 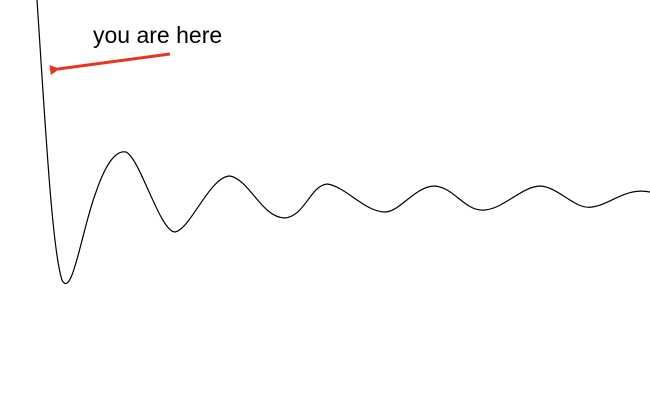 What do you see at coordinates (157, 35) in the screenshot?
I see `you-are-here-label: you are here` at bounding box center [157, 35].